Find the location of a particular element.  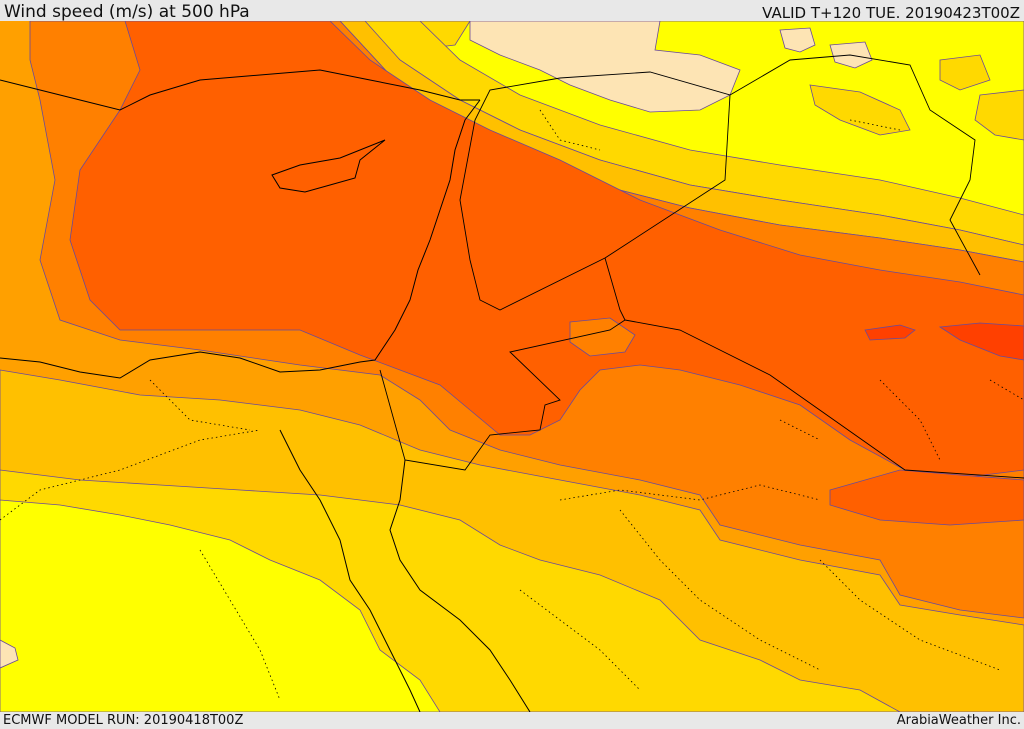

valid-time: VALID T+120 TUE. 20190423T00Z is located at coordinates (891, 13).